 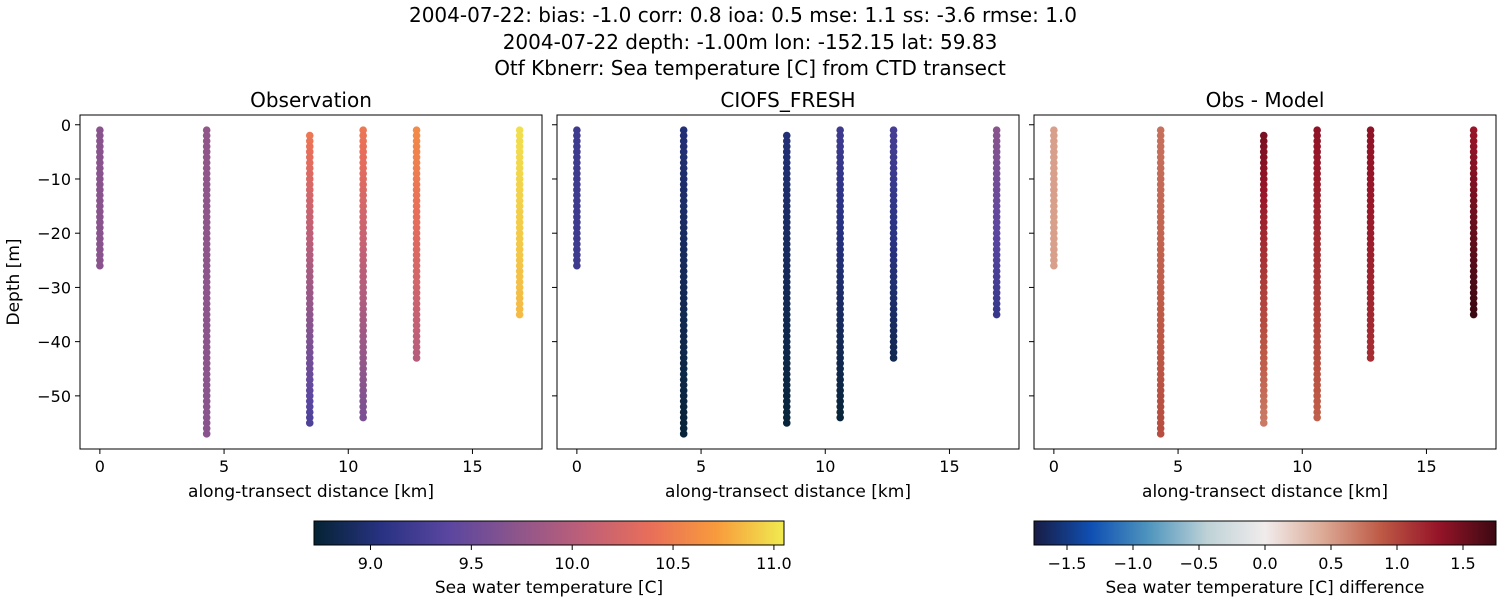 What do you see at coordinates (1199, 563) in the screenshot?
I see `colorbar-tick-label: −0.5` at bounding box center [1199, 563].